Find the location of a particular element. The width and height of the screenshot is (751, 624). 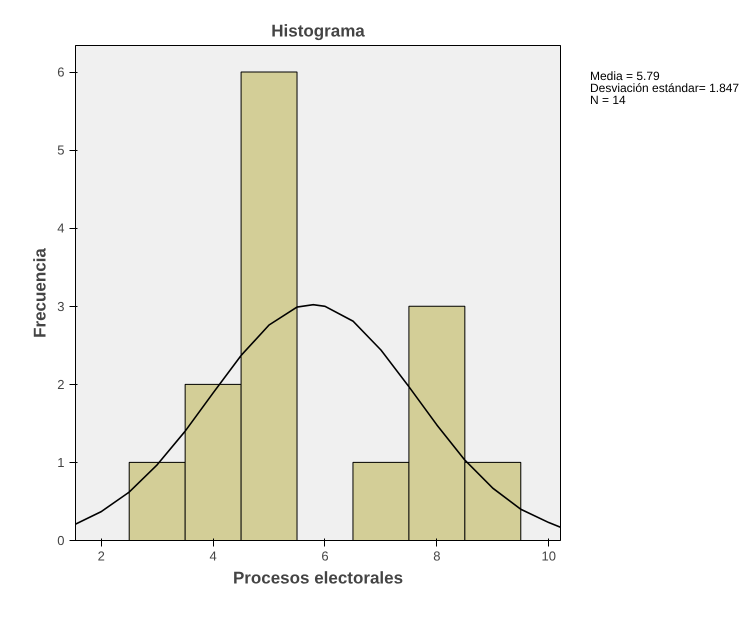

x-tick-label: 6 is located at coordinates (325, 556).